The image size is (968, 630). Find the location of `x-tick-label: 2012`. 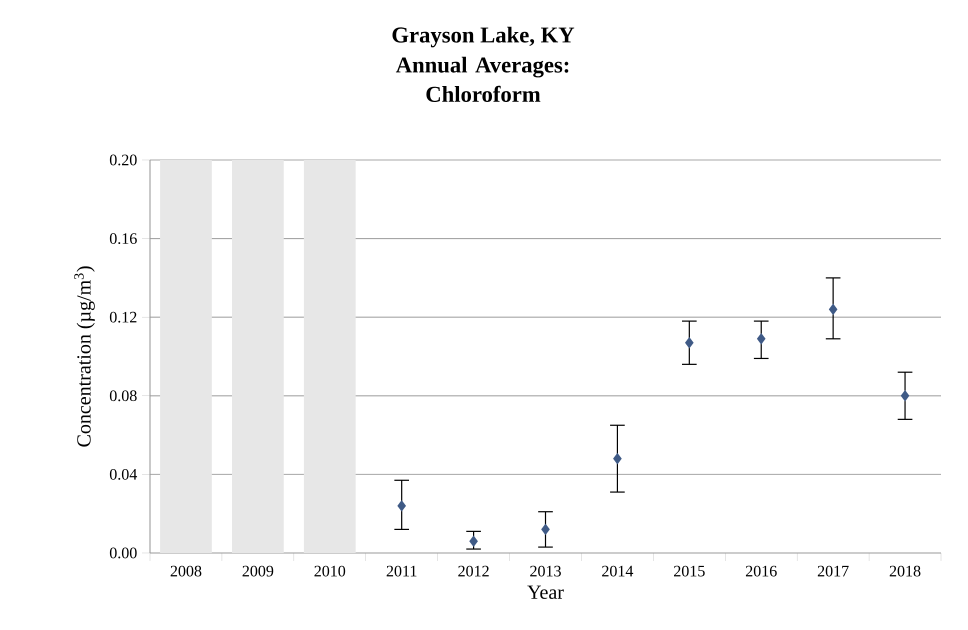

x-tick-label: 2012 is located at coordinates (473, 571).